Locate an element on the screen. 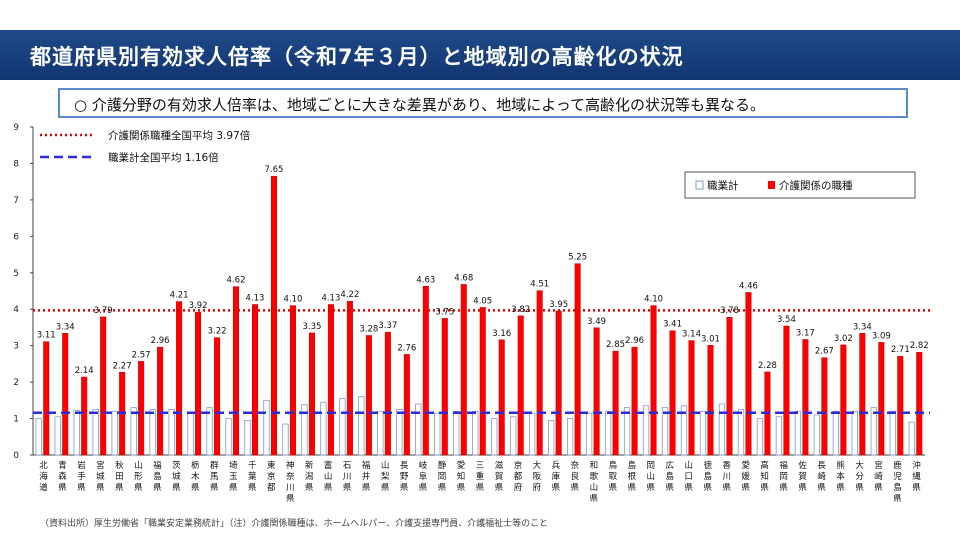 This screenshot has height=540, width=960. bar-value-label: 4.51 is located at coordinates (539, 285).